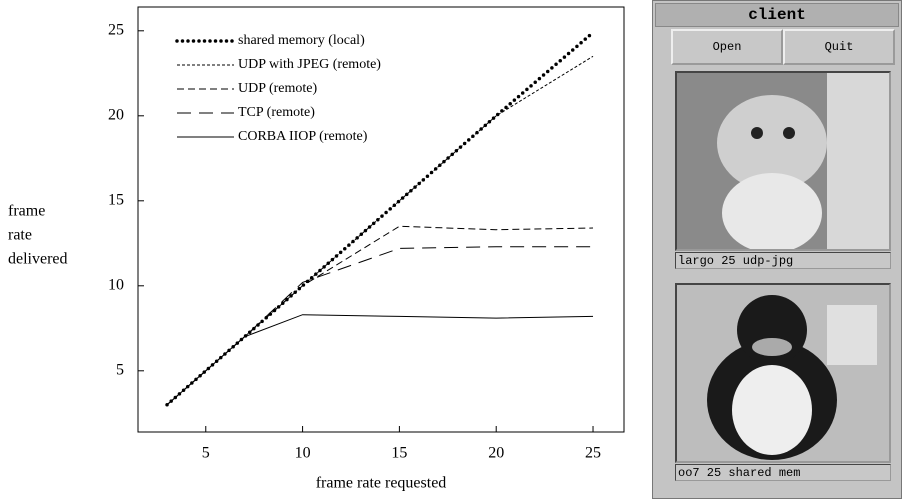 This screenshot has height=499, width=914. I want to click on y-tick-label: 15, so click(116, 199).